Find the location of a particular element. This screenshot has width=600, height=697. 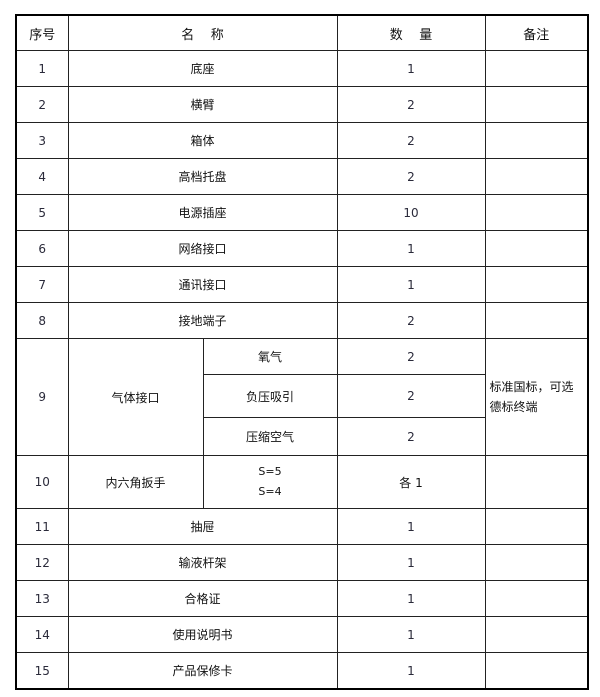

row-name: 通讯接口 is located at coordinates (202, 284).